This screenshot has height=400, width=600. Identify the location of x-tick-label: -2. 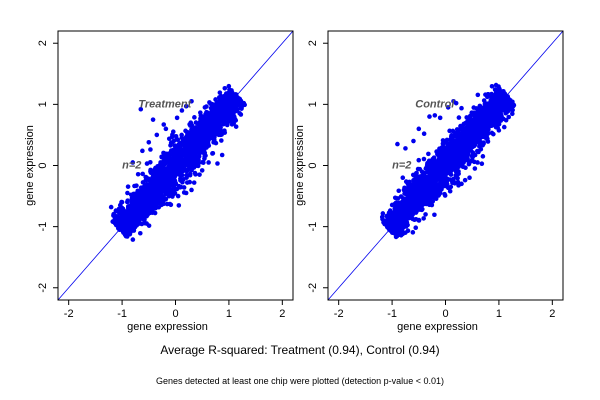
(339, 314).